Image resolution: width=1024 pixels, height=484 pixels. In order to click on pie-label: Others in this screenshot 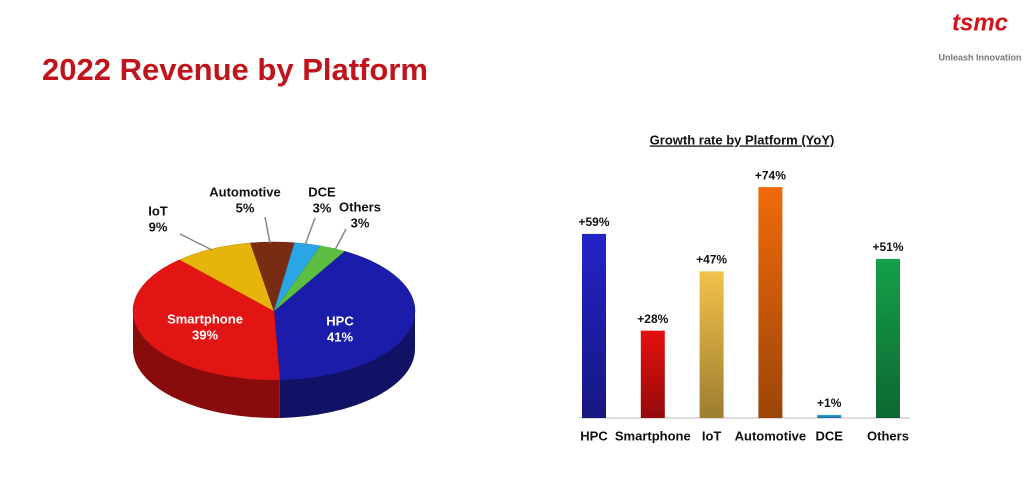, I will do `click(360, 206)`.